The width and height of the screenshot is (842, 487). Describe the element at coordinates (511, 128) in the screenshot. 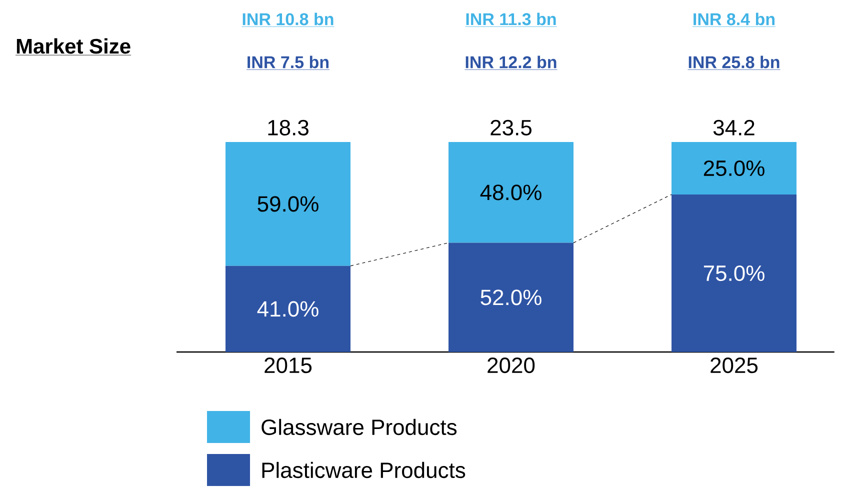

I see `text: 23.5` at that location.